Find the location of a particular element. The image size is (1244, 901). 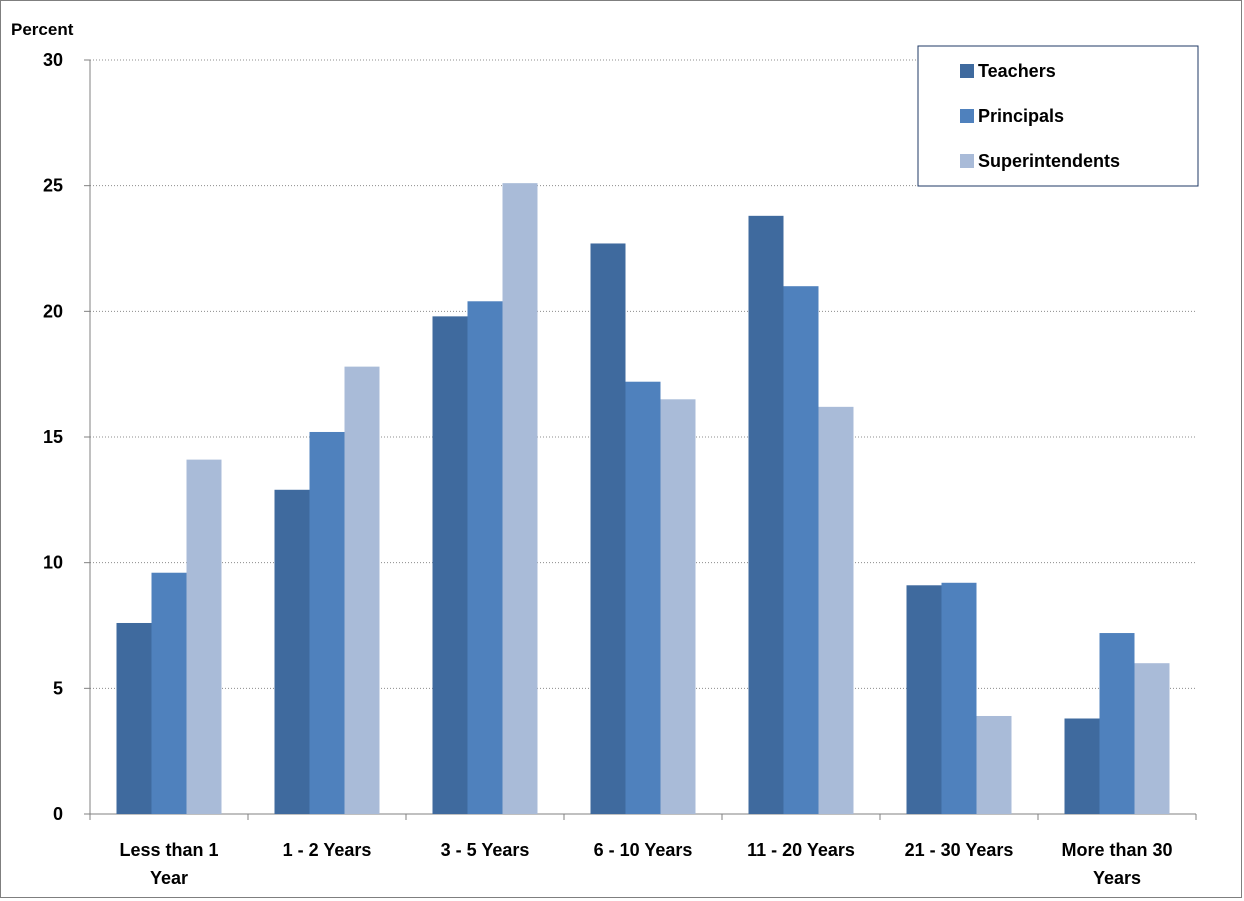

legend-label-teachers: Teachers is located at coordinates (1017, 71).